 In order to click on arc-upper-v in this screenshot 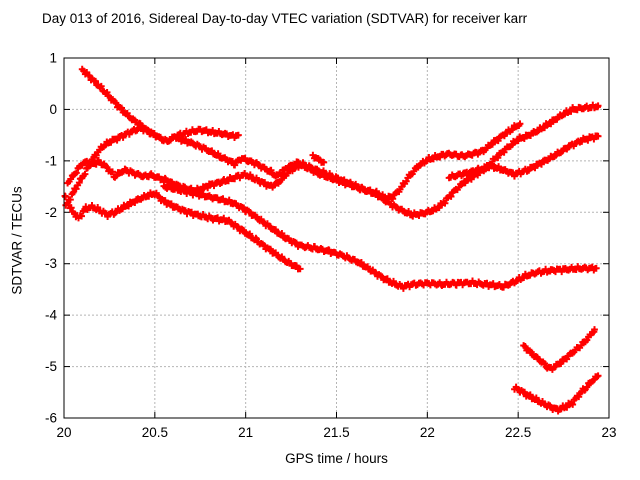, I will do `click(559, 349)`.